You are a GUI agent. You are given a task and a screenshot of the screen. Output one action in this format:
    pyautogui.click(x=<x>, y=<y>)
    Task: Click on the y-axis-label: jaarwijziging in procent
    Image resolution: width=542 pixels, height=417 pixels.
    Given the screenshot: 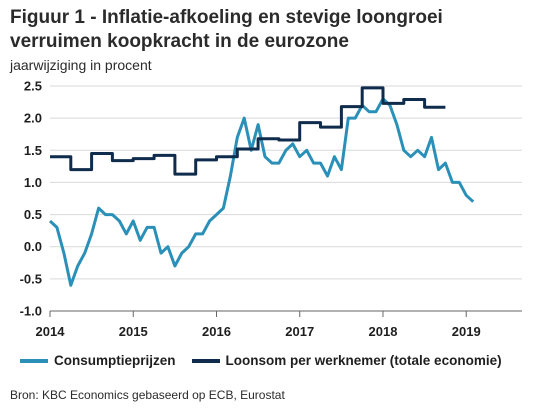 What is the action you would take?
    pyautogui.click(x=81, y=65)
    